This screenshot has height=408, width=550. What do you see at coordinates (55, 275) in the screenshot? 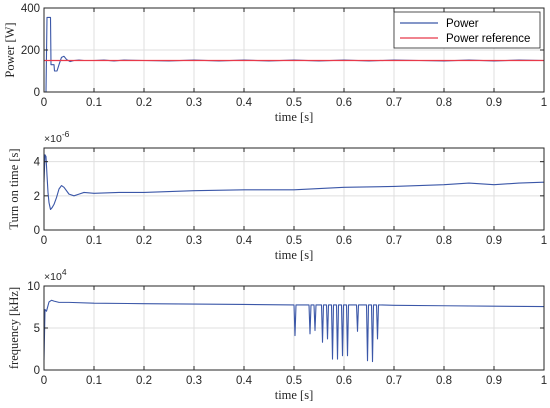
I see `y-axis-multiplier: ×10⁴` at bounding box center [55, 275].